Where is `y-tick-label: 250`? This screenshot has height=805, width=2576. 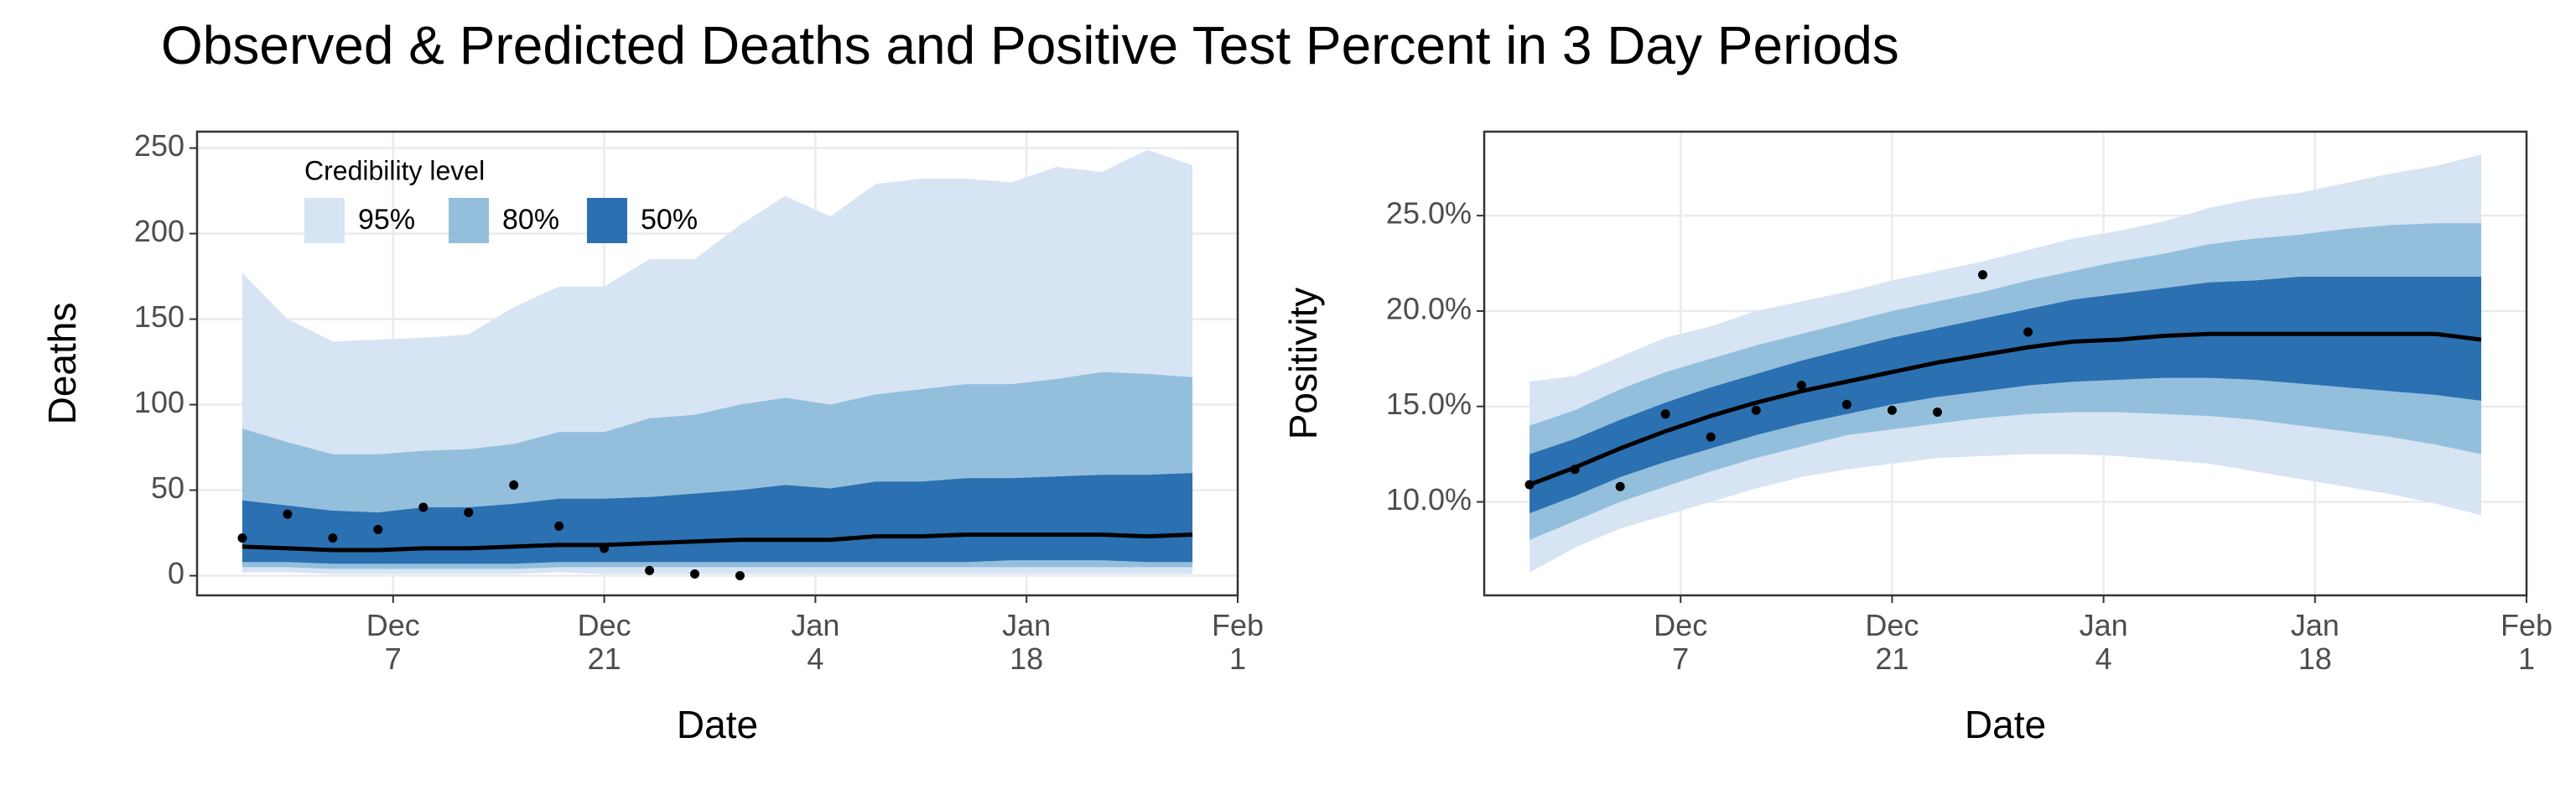
y-tick-label: 250 is located at coordinates (159, 145).